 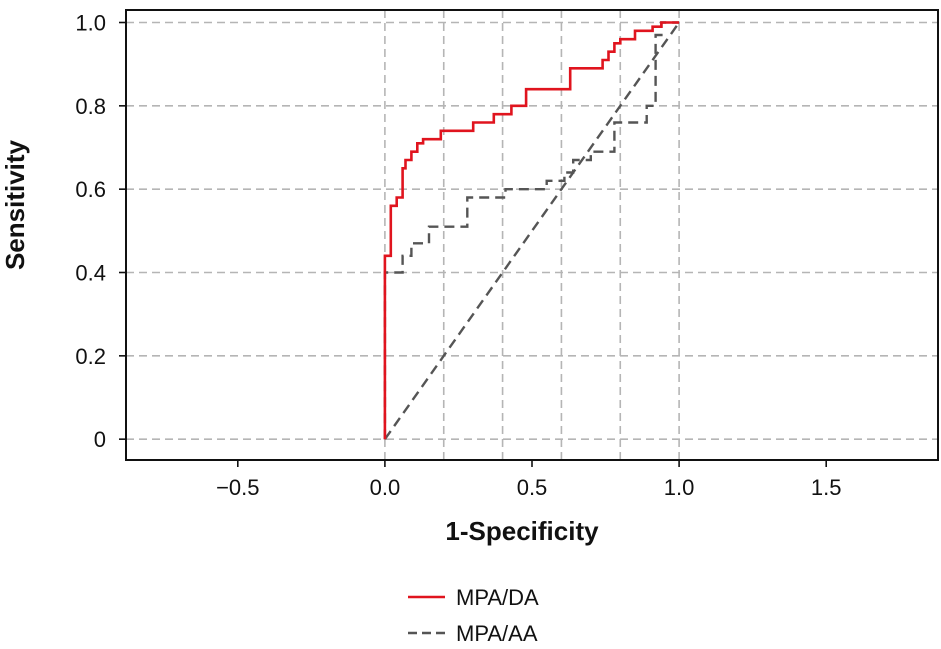 I want to click on y-tick-label: 0.8, so click(x=90, y=106).